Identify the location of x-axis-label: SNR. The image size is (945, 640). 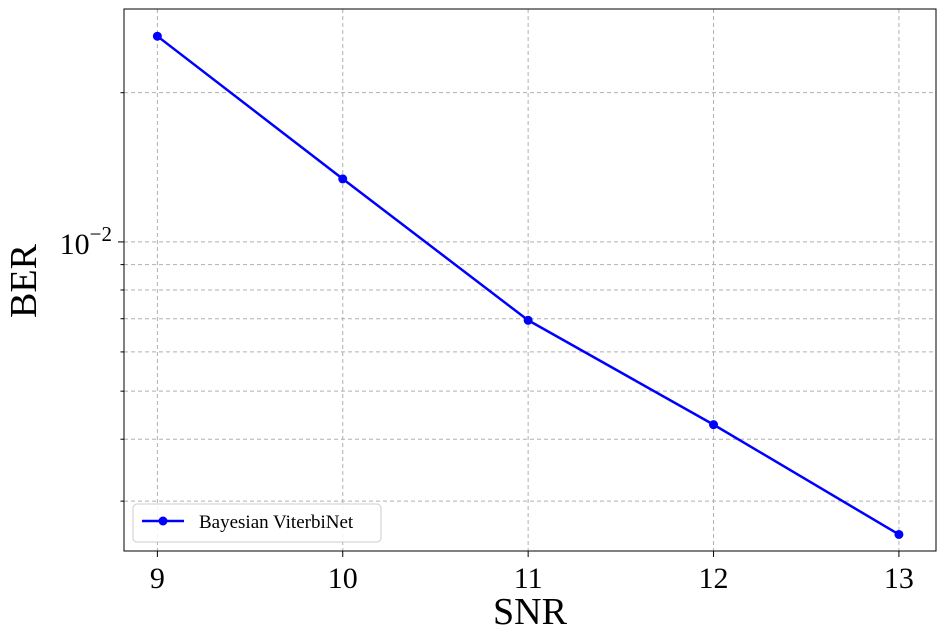
(530, 612).